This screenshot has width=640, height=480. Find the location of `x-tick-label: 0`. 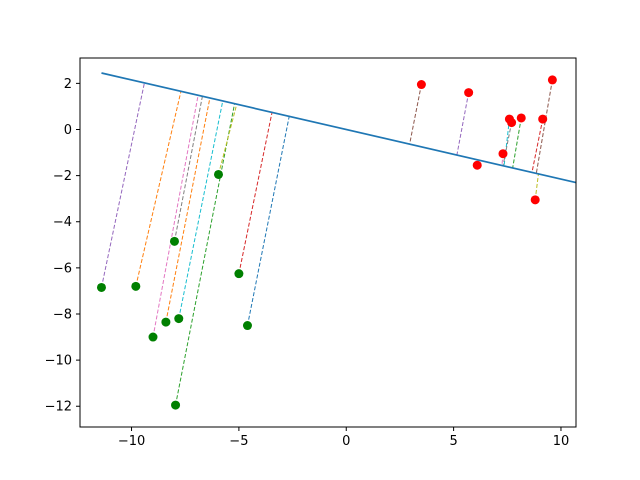

x-tick-label: 0 is located at coordinates (346, 441).